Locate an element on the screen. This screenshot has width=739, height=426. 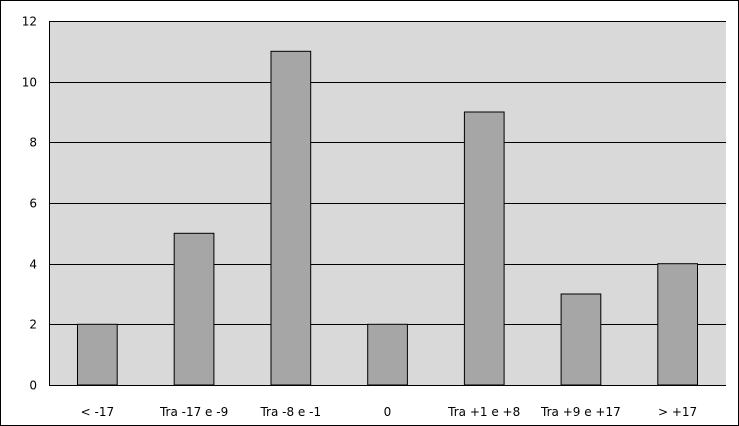
x-category-label-0: < -17 is located at coordinates (97, 412).